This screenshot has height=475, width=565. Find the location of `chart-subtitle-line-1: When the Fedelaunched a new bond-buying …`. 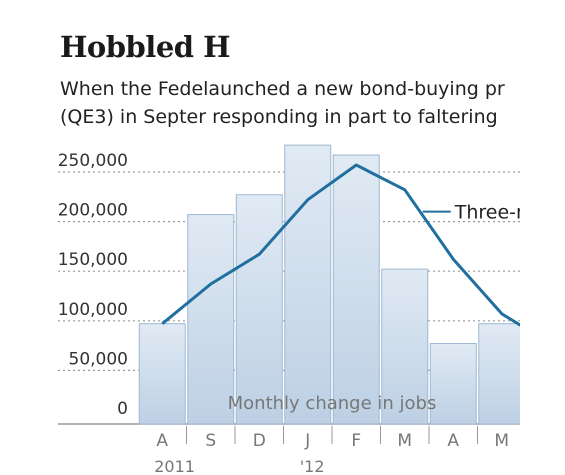

chart-subtitle-line-1: When the Fedelaunched a new bond-buying … is located at coordinates (282, 89).